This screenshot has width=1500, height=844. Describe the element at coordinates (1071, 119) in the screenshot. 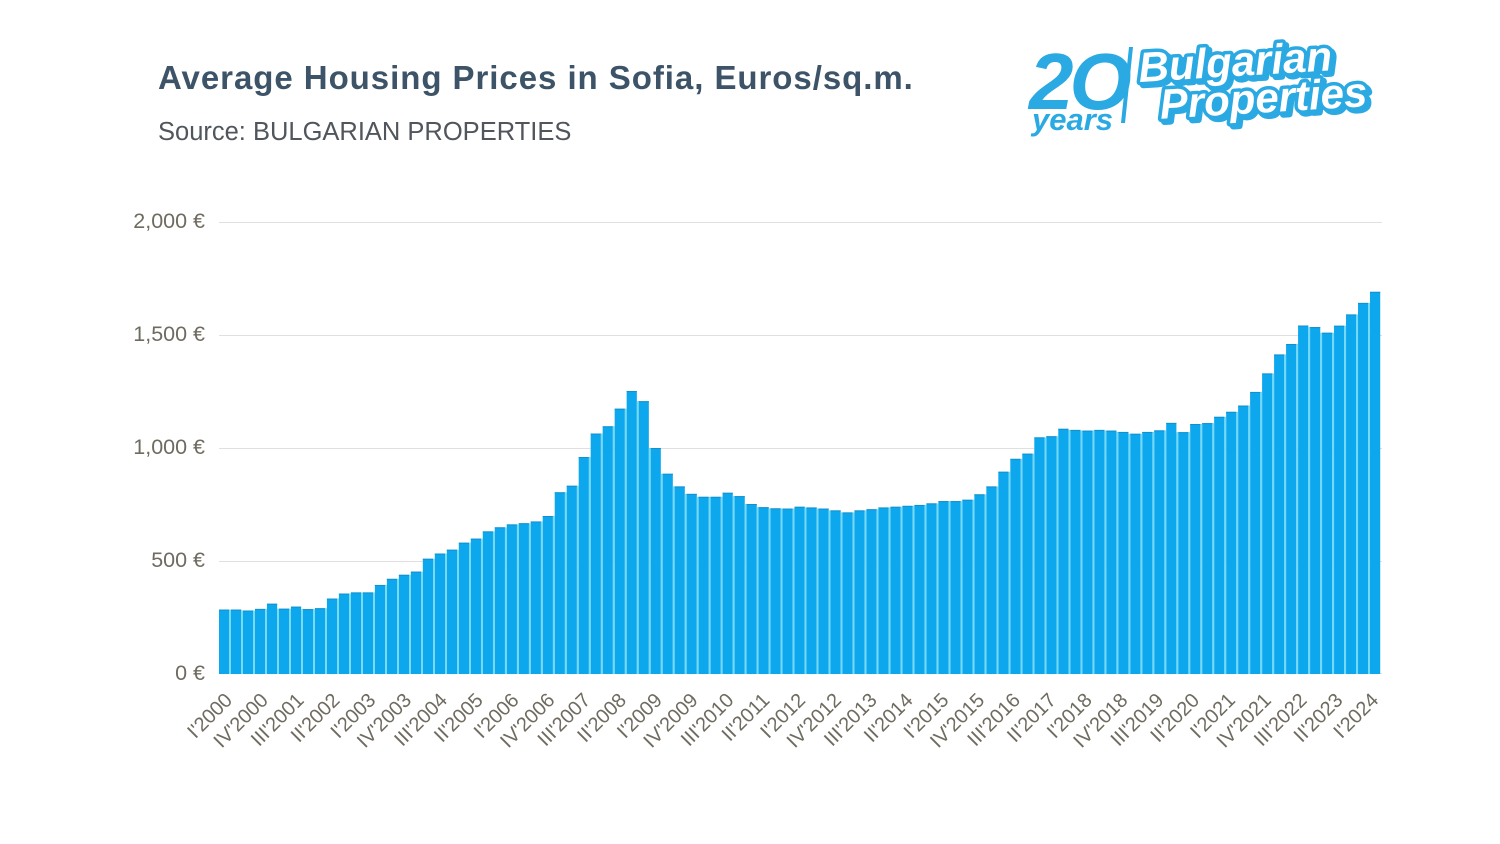

I see `svg-text: years` at that location.